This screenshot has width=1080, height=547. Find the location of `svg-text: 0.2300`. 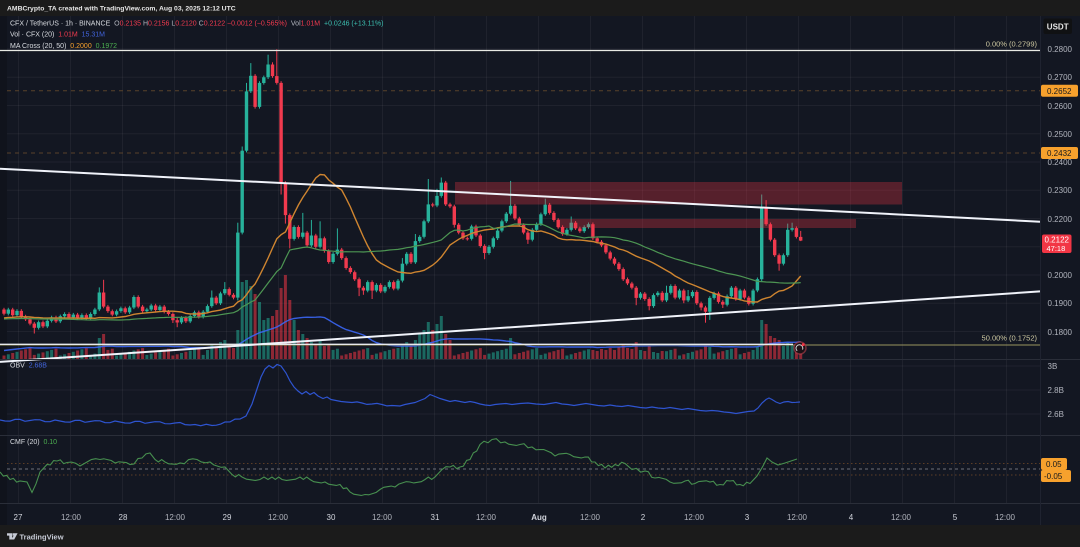

svg-text: 0.2300 is located at coordinates (1060, 190).